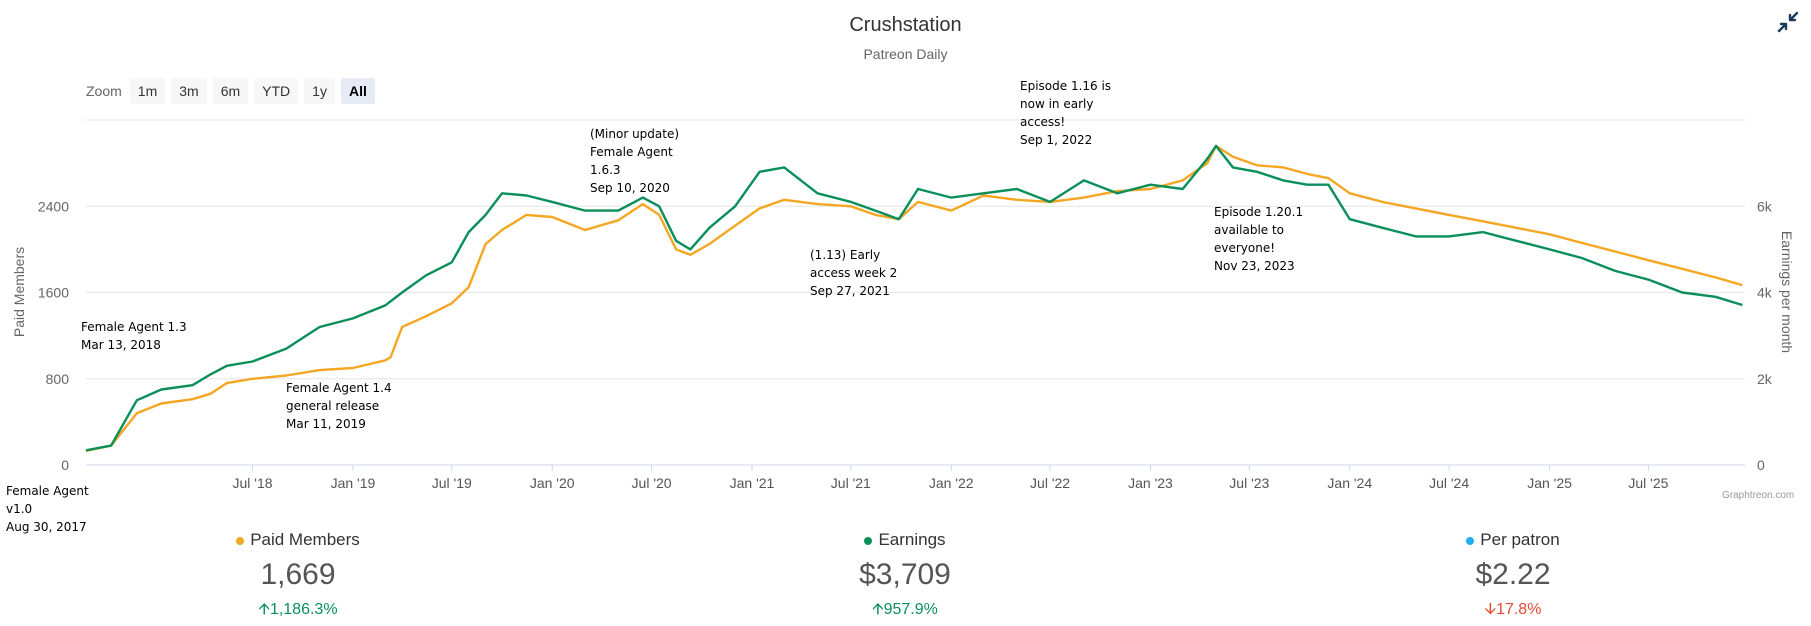 The height and width of the screenshot is (626, 1811). Describe the element at coordinates (752, 483) in the screenshot. I see `x-tick-label: Jan '21` at that location.